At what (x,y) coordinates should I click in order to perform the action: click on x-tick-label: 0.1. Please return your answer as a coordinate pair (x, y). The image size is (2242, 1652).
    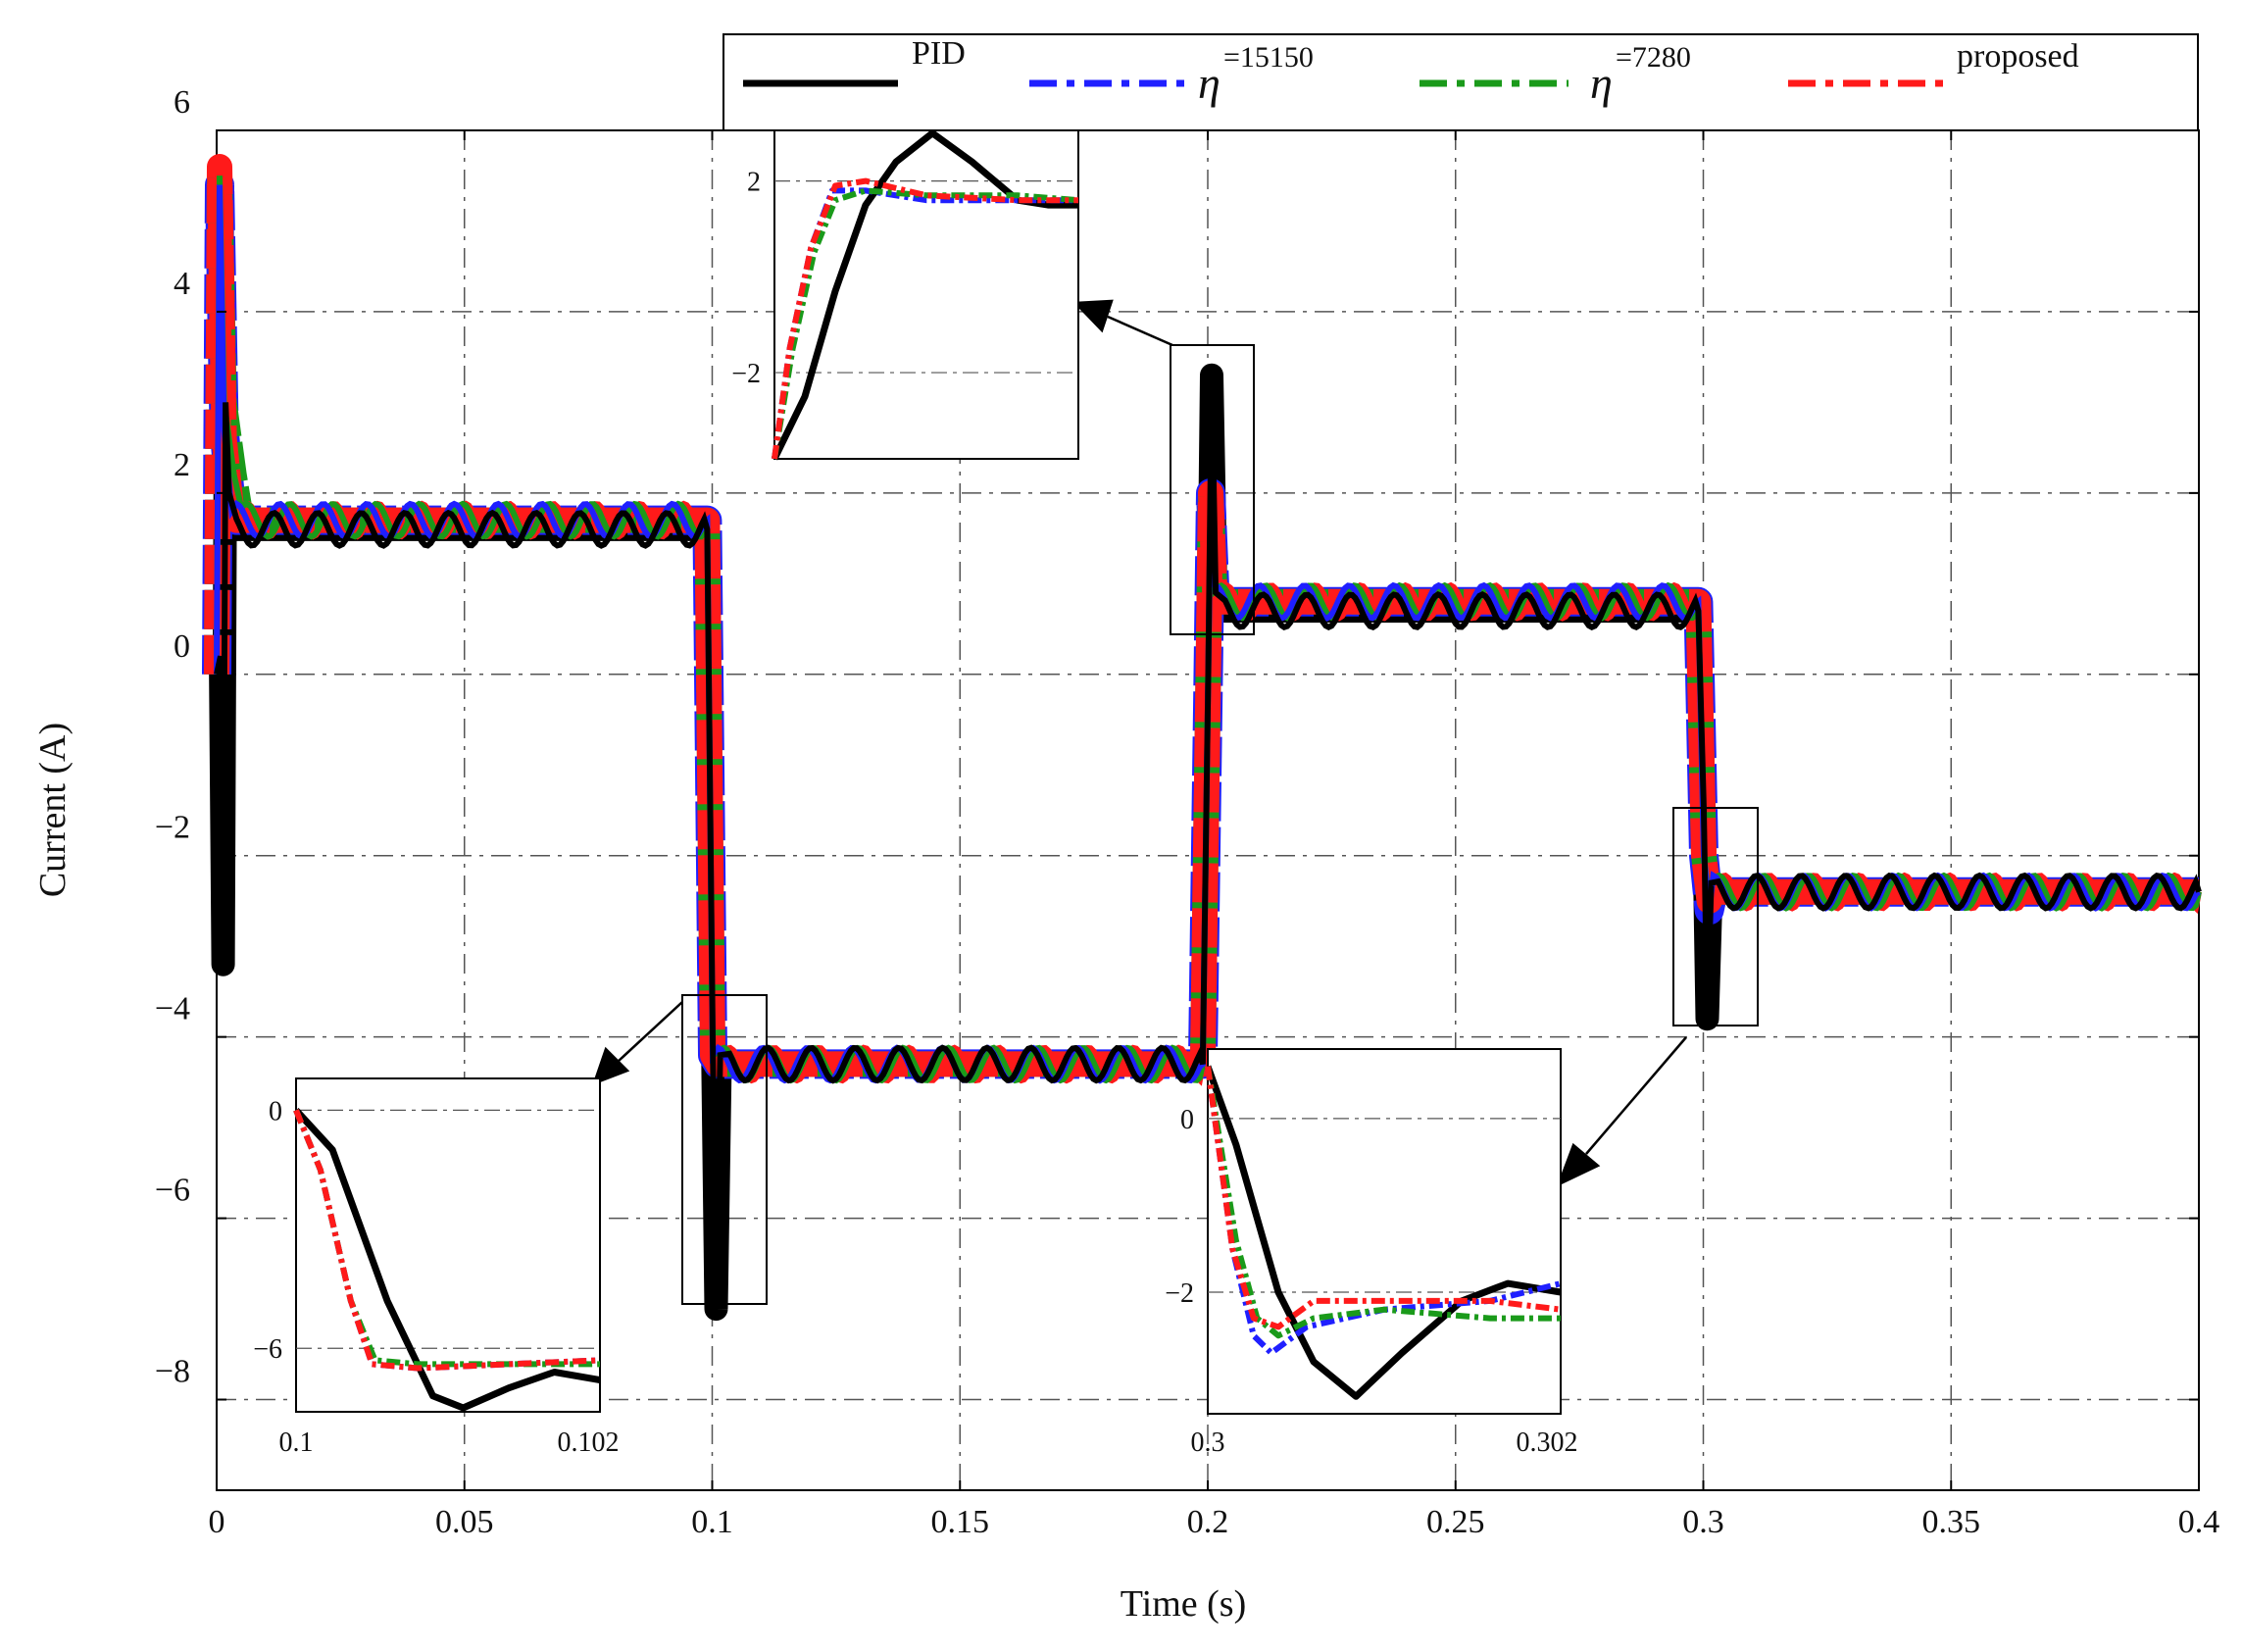
    Looking at the image, I should click on (712, 1522).